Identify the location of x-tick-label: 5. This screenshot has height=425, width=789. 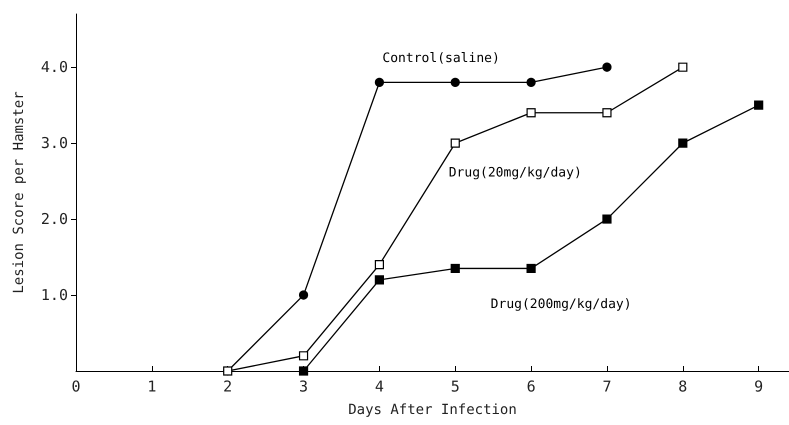
(455, 387).